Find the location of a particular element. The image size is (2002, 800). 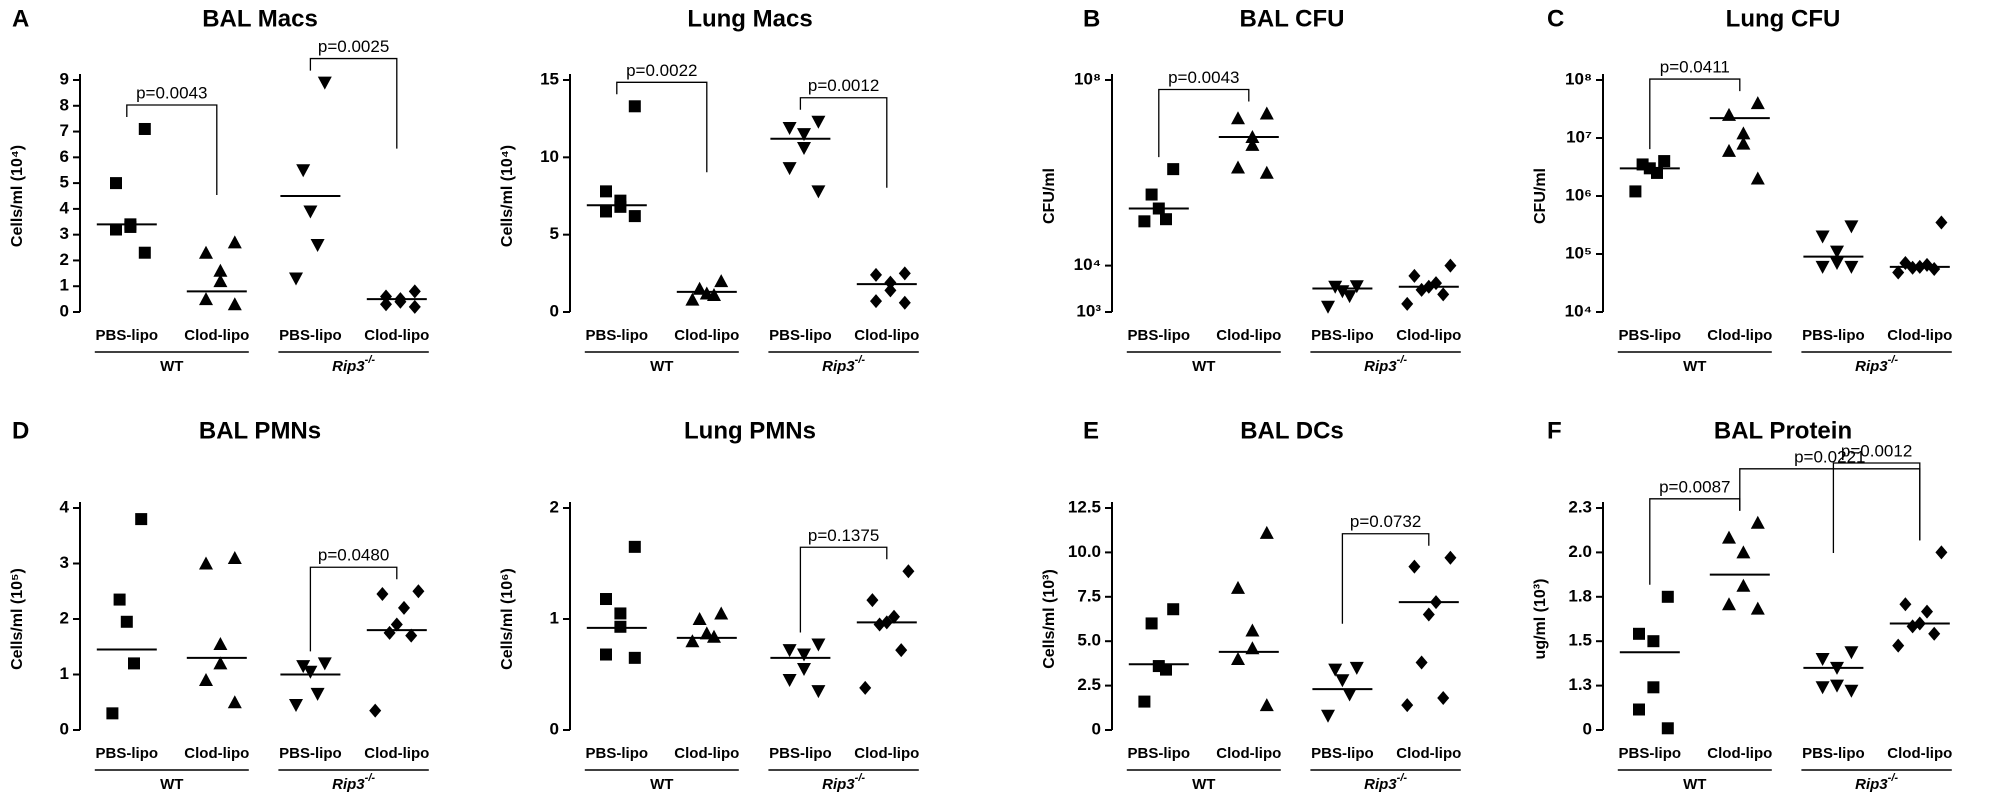

panel-letter: F is located at coordinates (1554, 430).